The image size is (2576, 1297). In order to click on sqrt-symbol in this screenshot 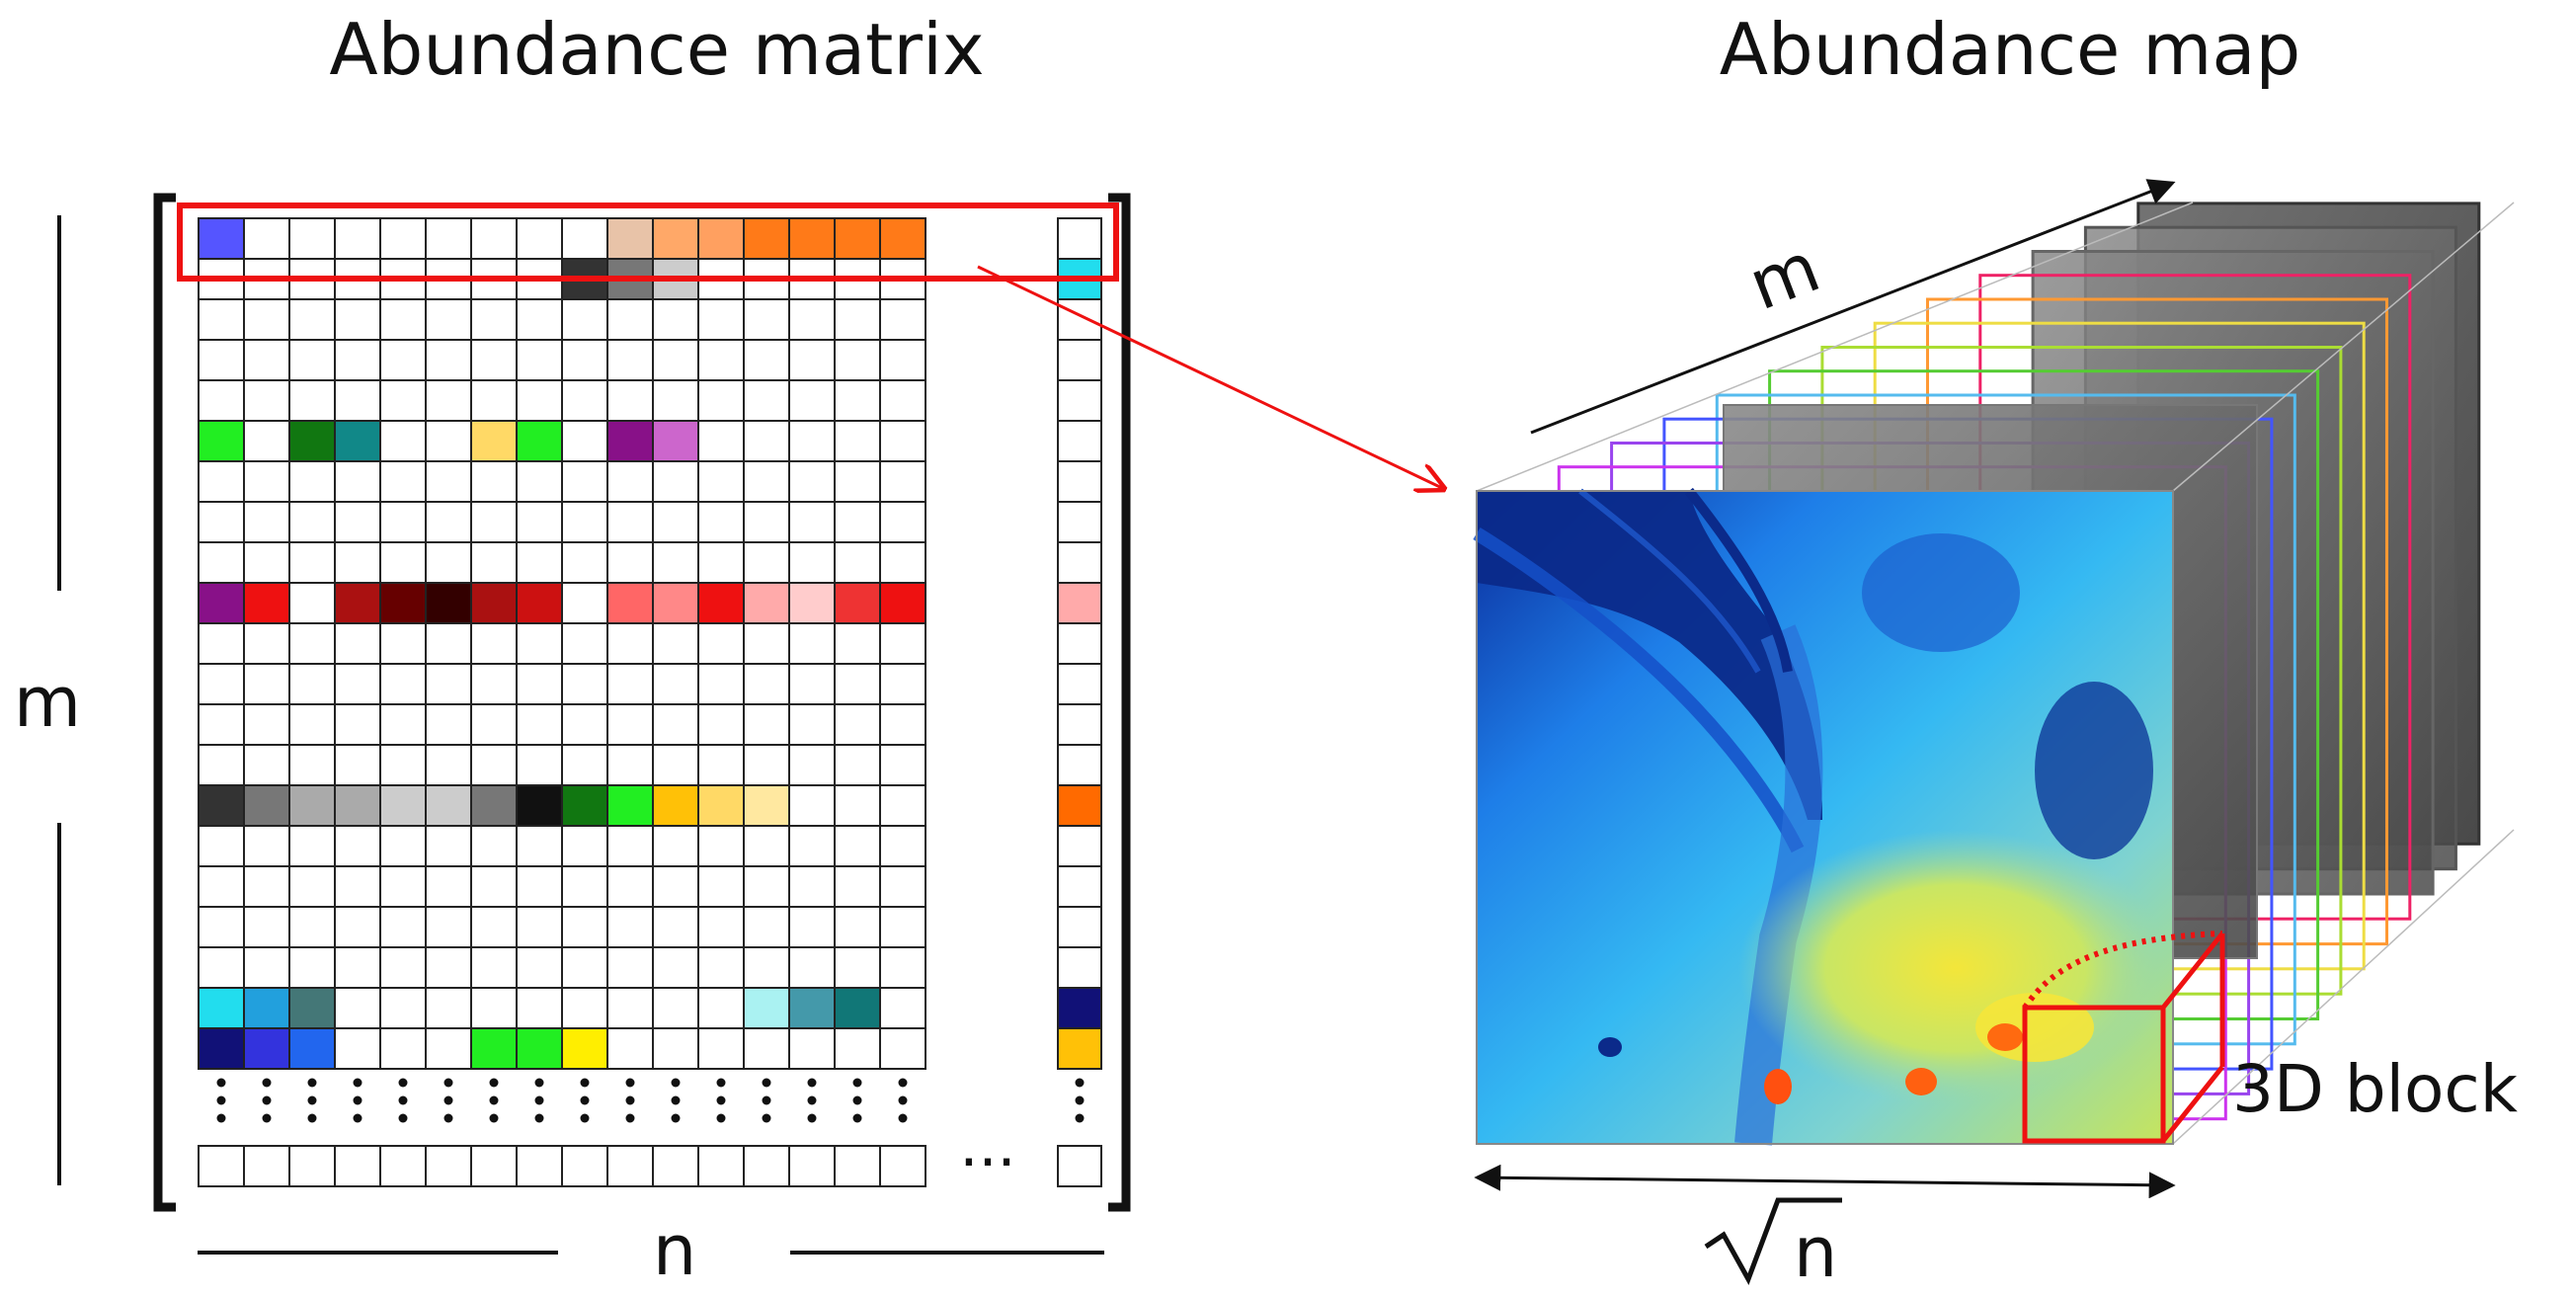, I will do `click(1773, 1241)`.